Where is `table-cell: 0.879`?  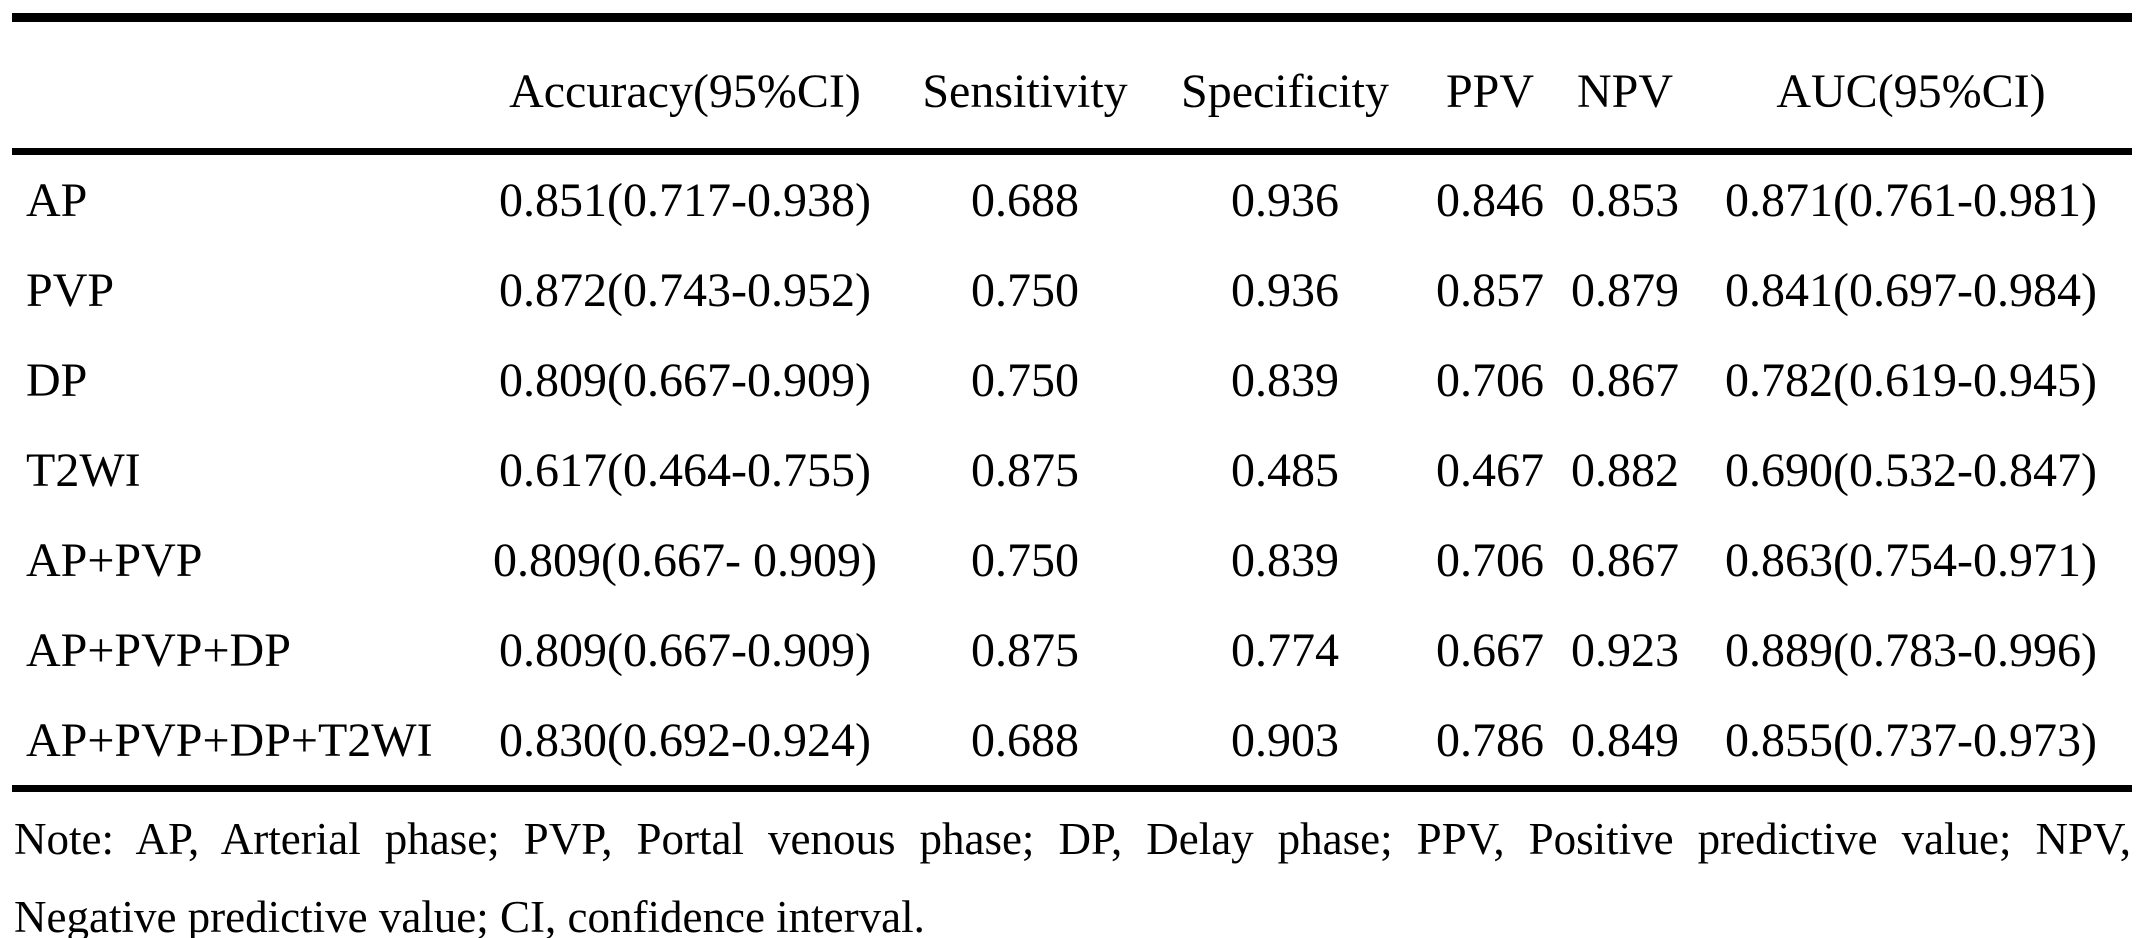 table-cell: 0.879 is located at coordinates (1625, 290).